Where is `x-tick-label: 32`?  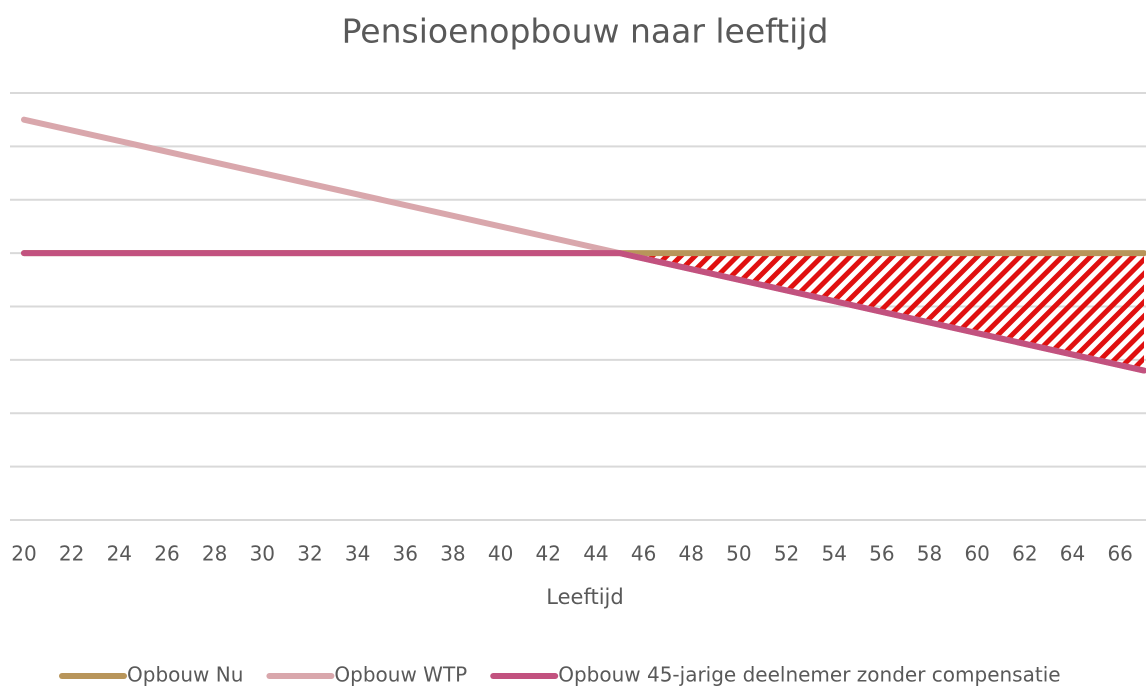 x-tick-label: 32 is located at coordinates (309, 554).